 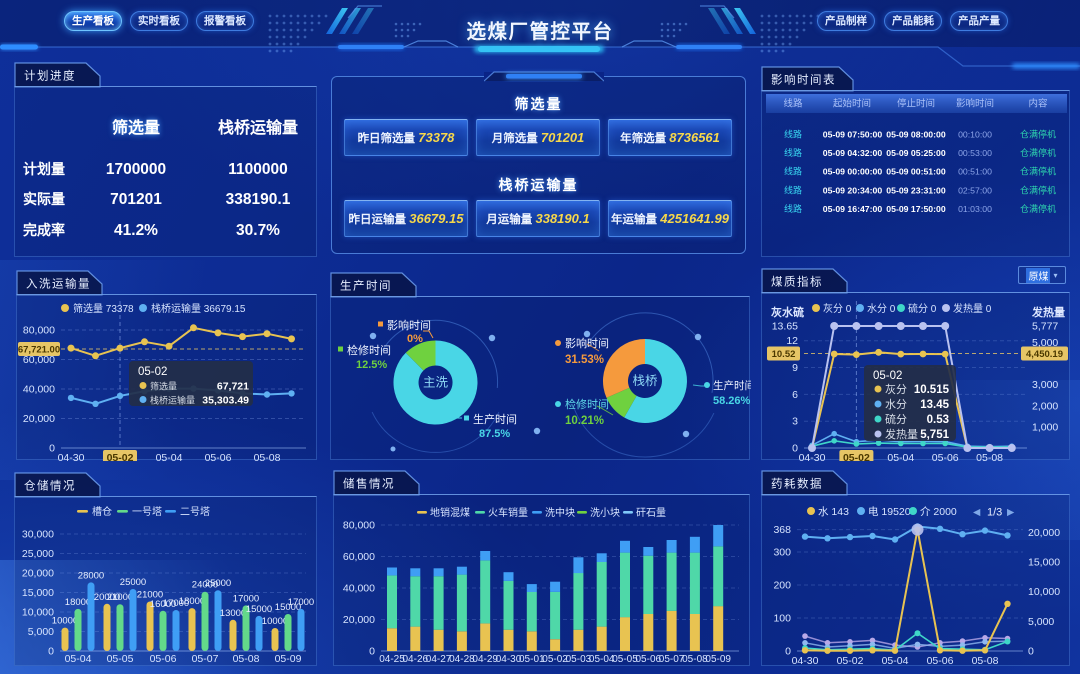 I want to click on svg-text: 计划进度, so click(x=50, y=76).